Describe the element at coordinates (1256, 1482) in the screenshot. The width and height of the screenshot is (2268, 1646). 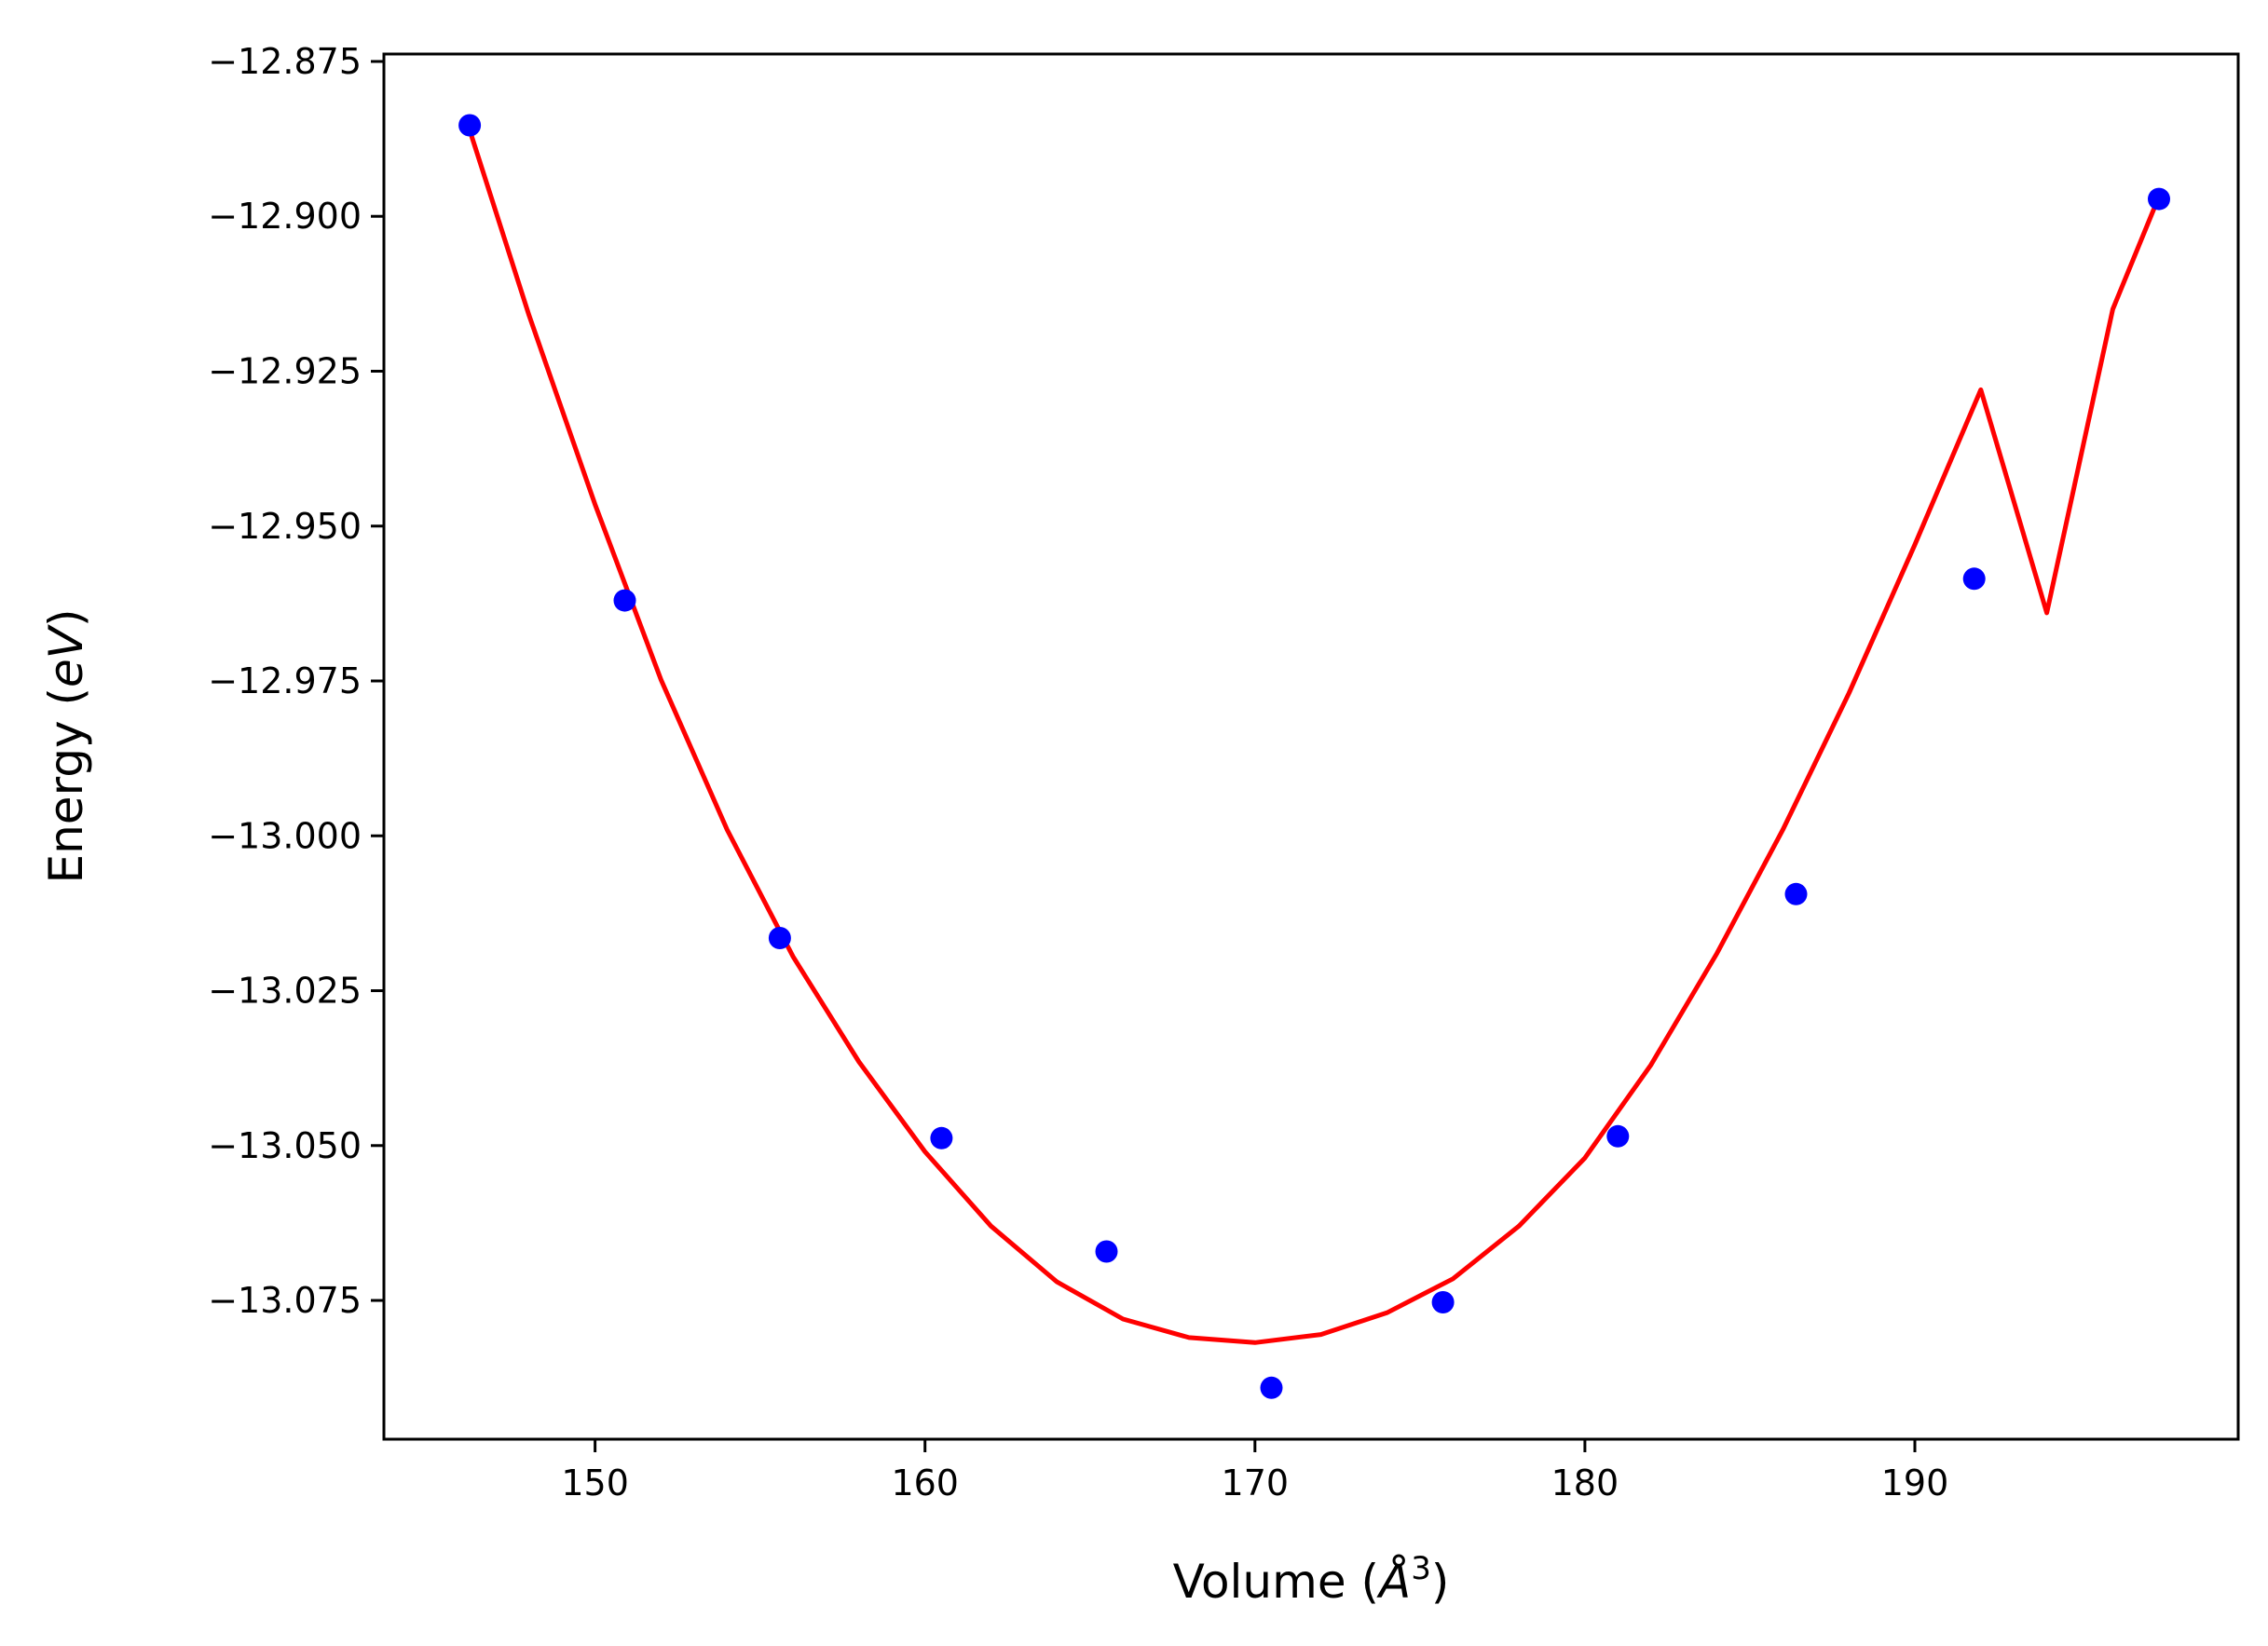
I see `x-tick-label: 170` at that location.